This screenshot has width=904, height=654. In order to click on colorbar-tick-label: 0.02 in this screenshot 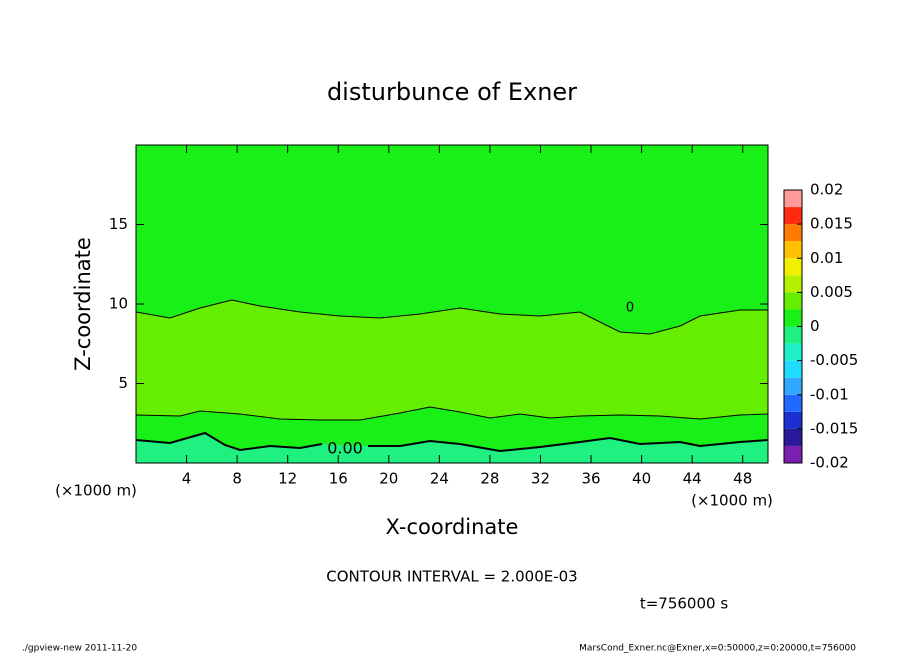, I will do `click(826, 190)`.